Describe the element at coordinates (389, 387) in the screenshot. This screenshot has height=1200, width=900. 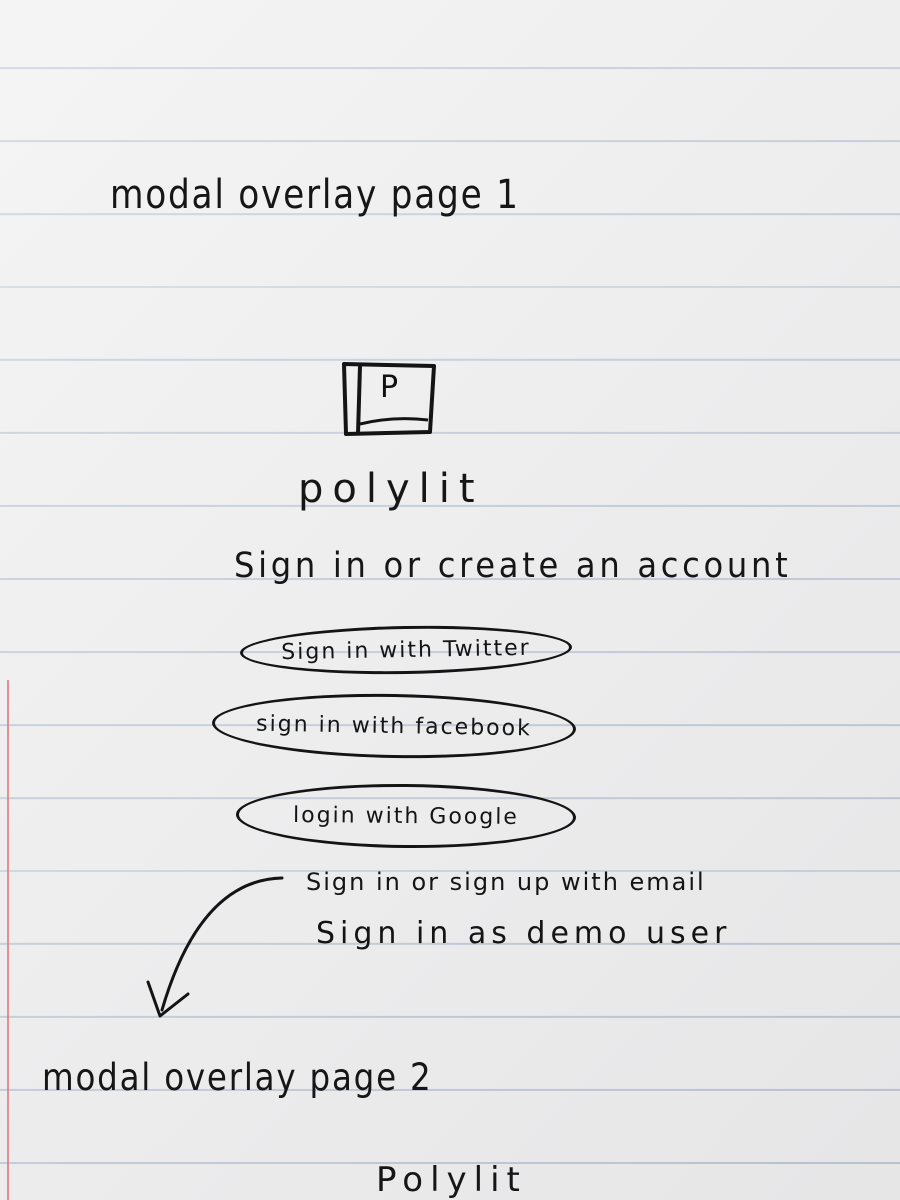
I see `logo-letter: P` at that location.